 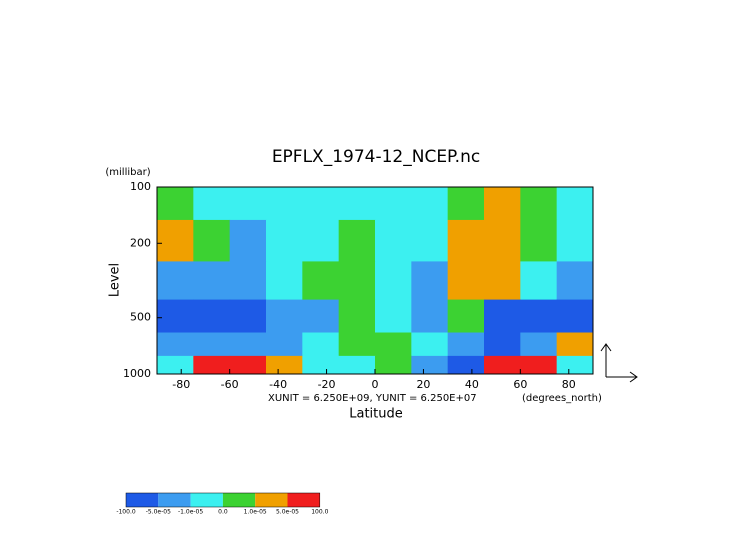 What do you see at coordinates (255, 512) in the screenshot?
I see `colorbar-label: 1.0e-05` at bounding box center [255, 512].